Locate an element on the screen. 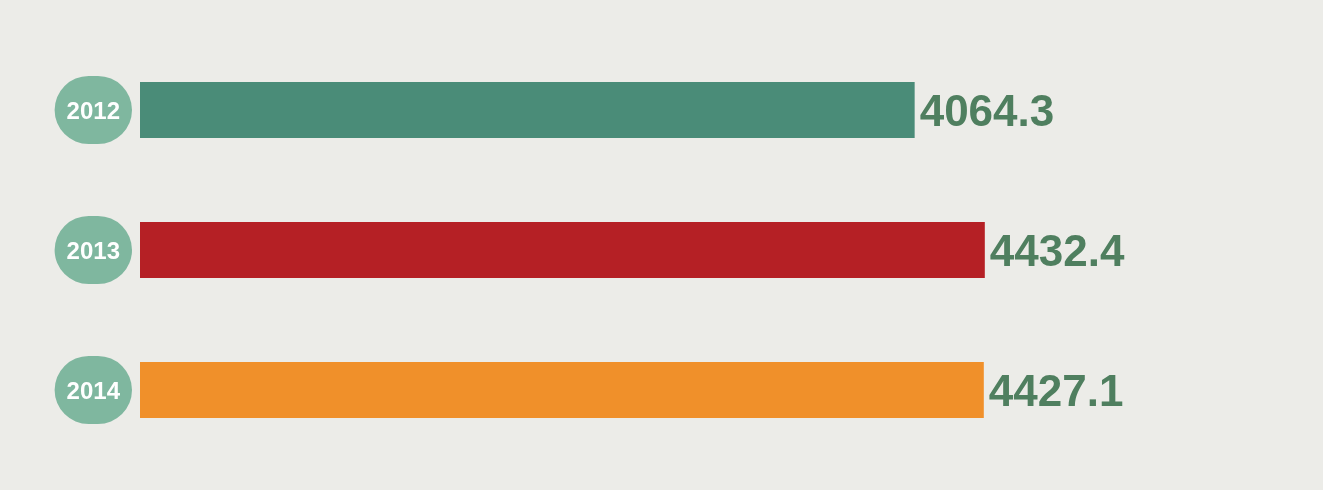 The height and width of the screenshot is (490, 1323). data-label: 4427.1 is located at coordinates (1056, 390).